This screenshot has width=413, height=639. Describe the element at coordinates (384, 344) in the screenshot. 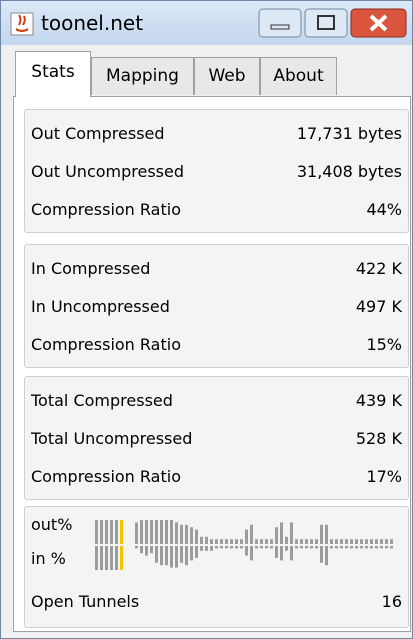

I see `stat-value: 15%` at that location.